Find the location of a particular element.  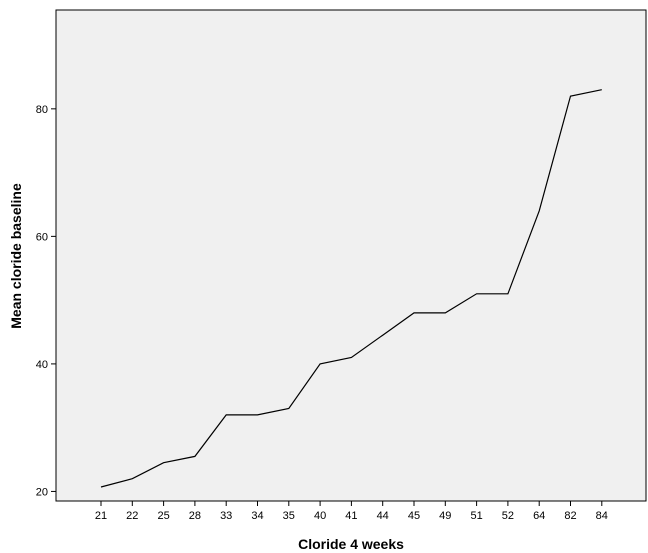

y-tick-label: 20 is located at coordinates (42, 492).